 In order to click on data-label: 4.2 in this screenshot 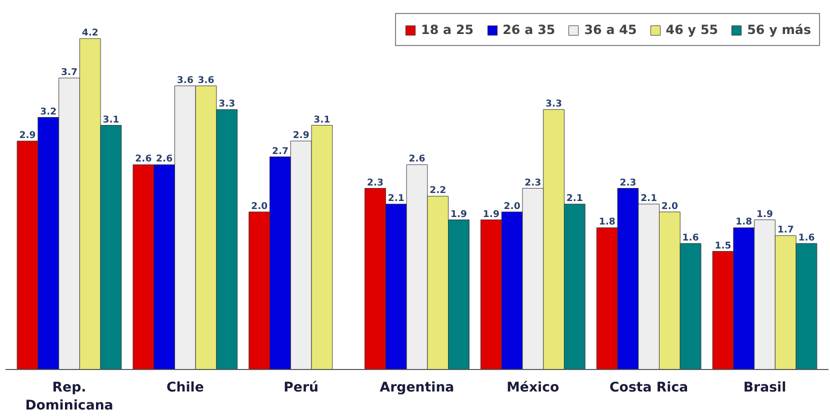, I will do `click(90, 33)`.